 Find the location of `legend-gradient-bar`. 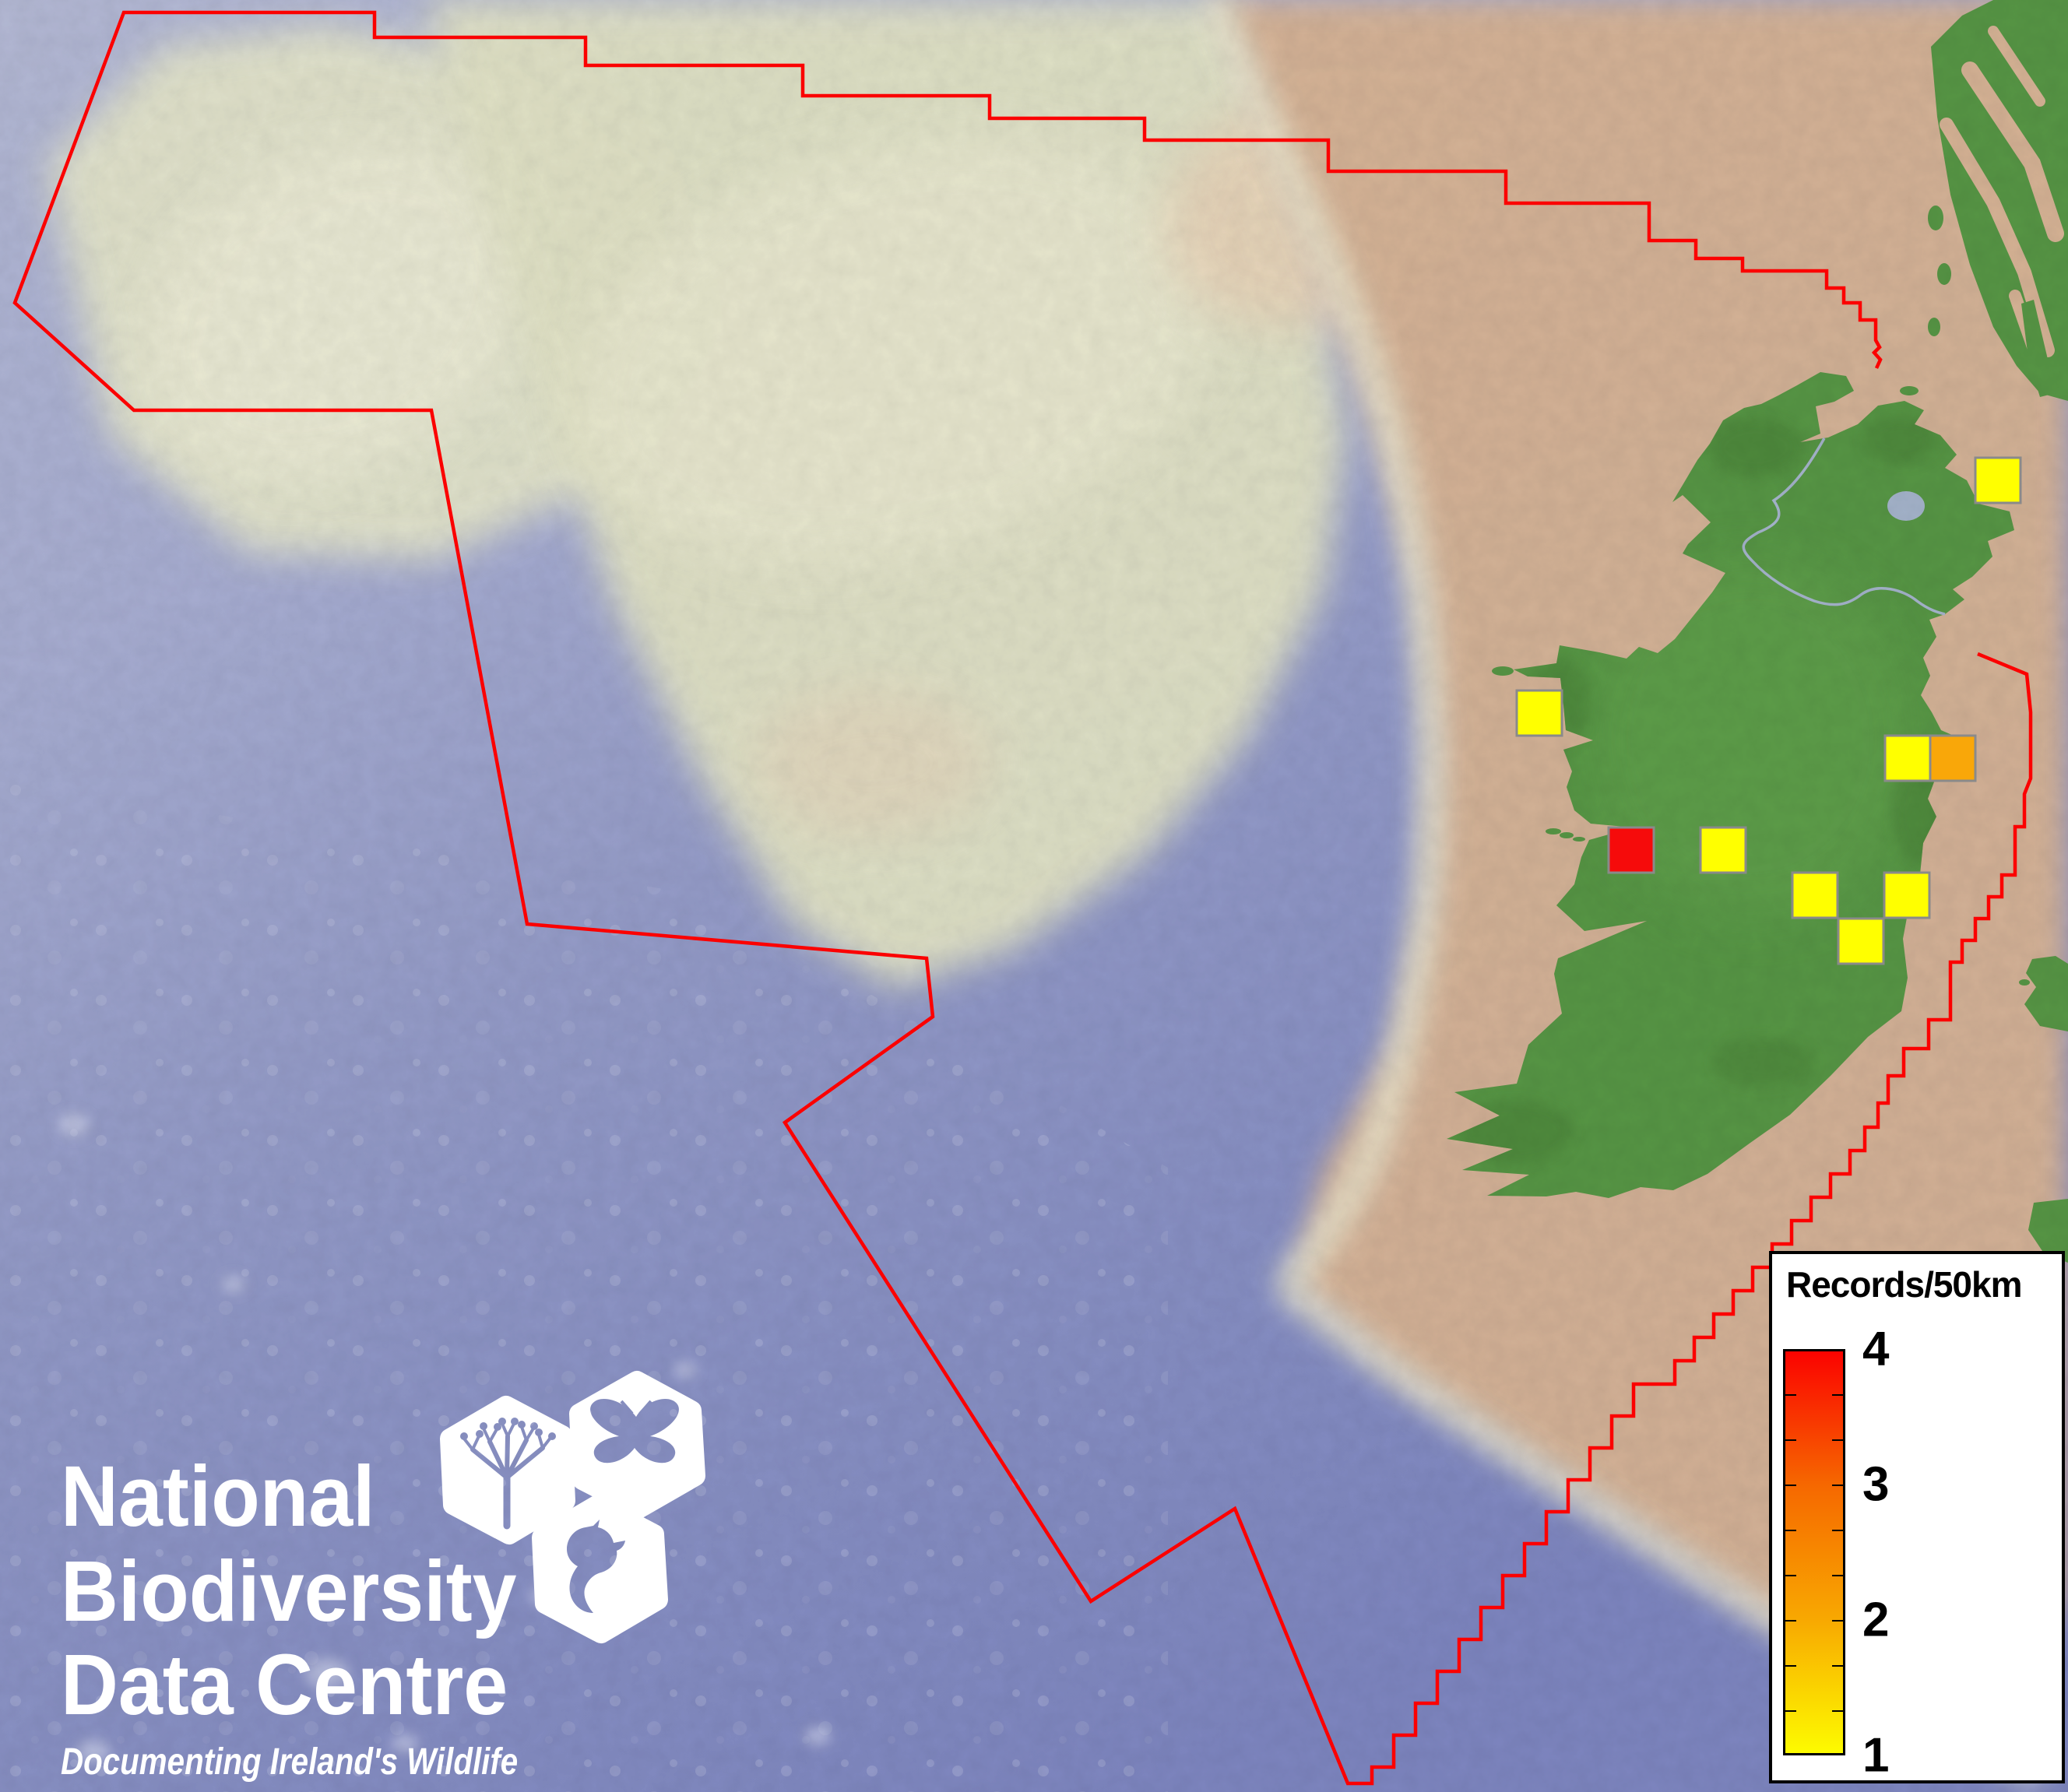

legend-gradient-bar is located at coordinates (1814, 1552).